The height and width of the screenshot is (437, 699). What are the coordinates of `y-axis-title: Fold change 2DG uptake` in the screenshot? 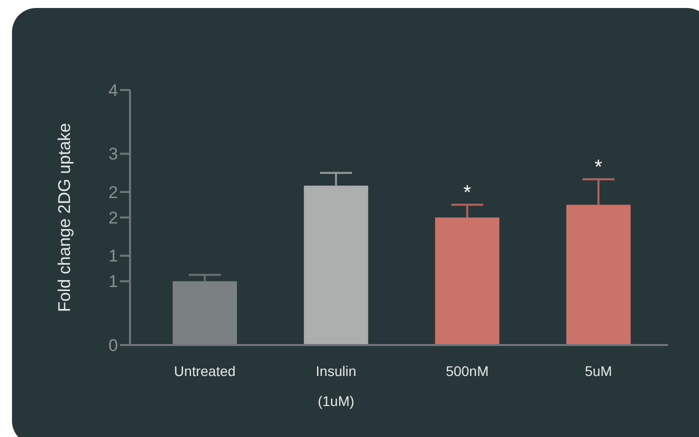 It's located at (64, 217).